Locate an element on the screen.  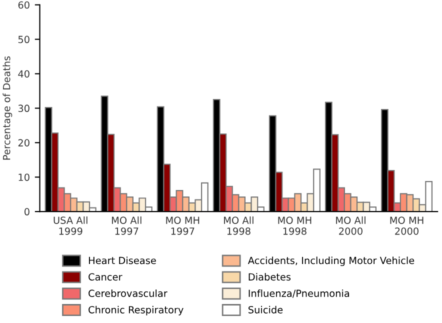
legend-label: Chronic Respiratory is located at coordinates (136, 311).